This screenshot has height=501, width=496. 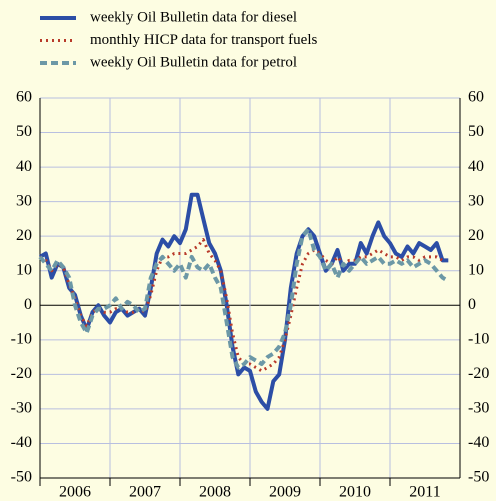 I want to click on y2-tick-label: 20, so click(x=476, y=235).